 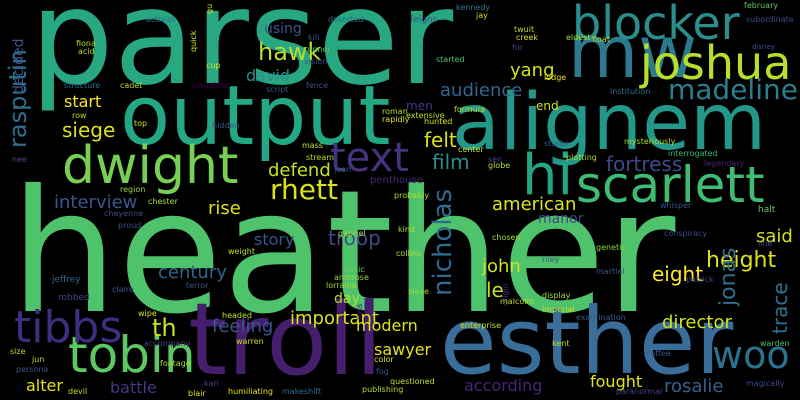 I want to click on word: imperial, so click(x=558, y=309).